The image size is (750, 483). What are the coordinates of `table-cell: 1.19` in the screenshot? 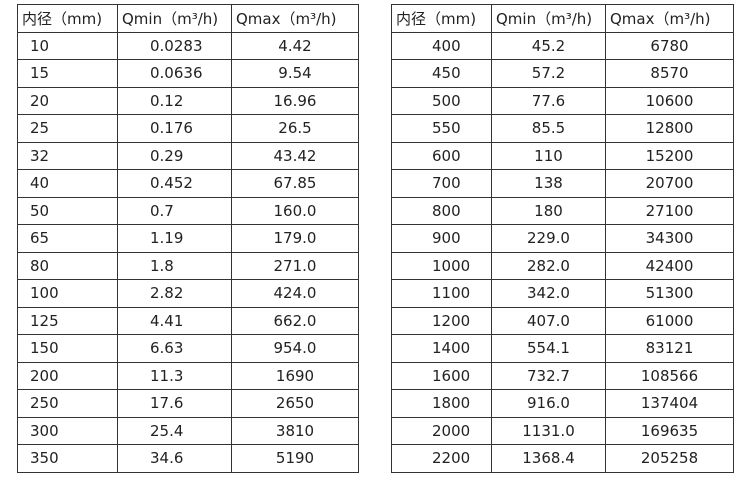 It's located at (174, 238).